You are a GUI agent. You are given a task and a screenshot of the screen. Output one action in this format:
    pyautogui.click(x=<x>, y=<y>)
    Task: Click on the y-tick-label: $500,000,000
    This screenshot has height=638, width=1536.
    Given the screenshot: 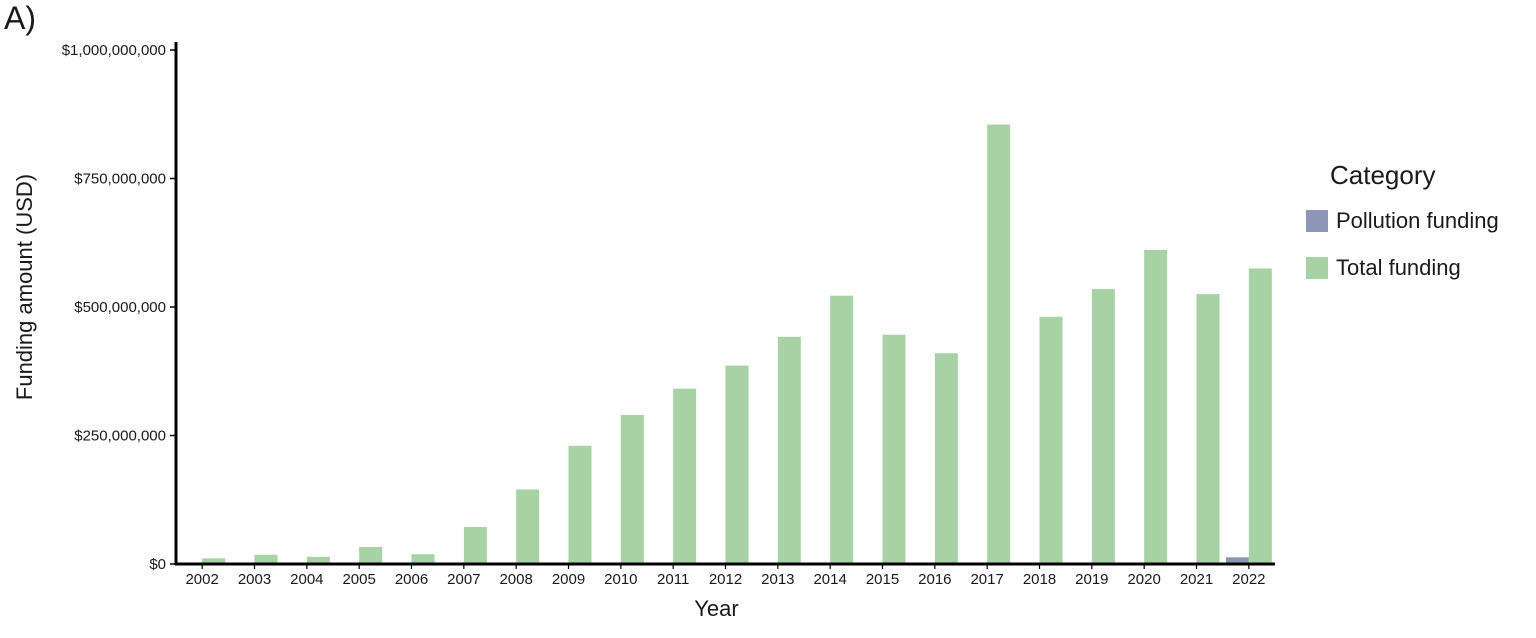 What is the action you would take?
    pyautogui.click(x=120, y=307)
    